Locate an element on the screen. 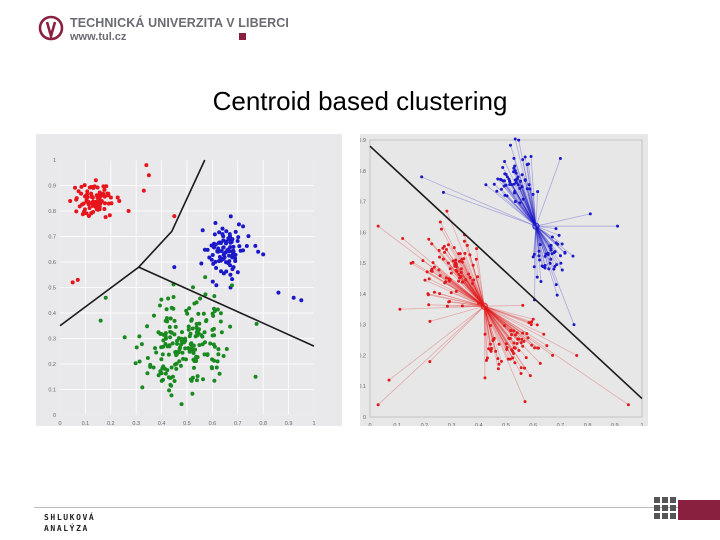 This screenshot has height=540, width=720. university-url: www.tul.cz is located at coordinates (98, 37).